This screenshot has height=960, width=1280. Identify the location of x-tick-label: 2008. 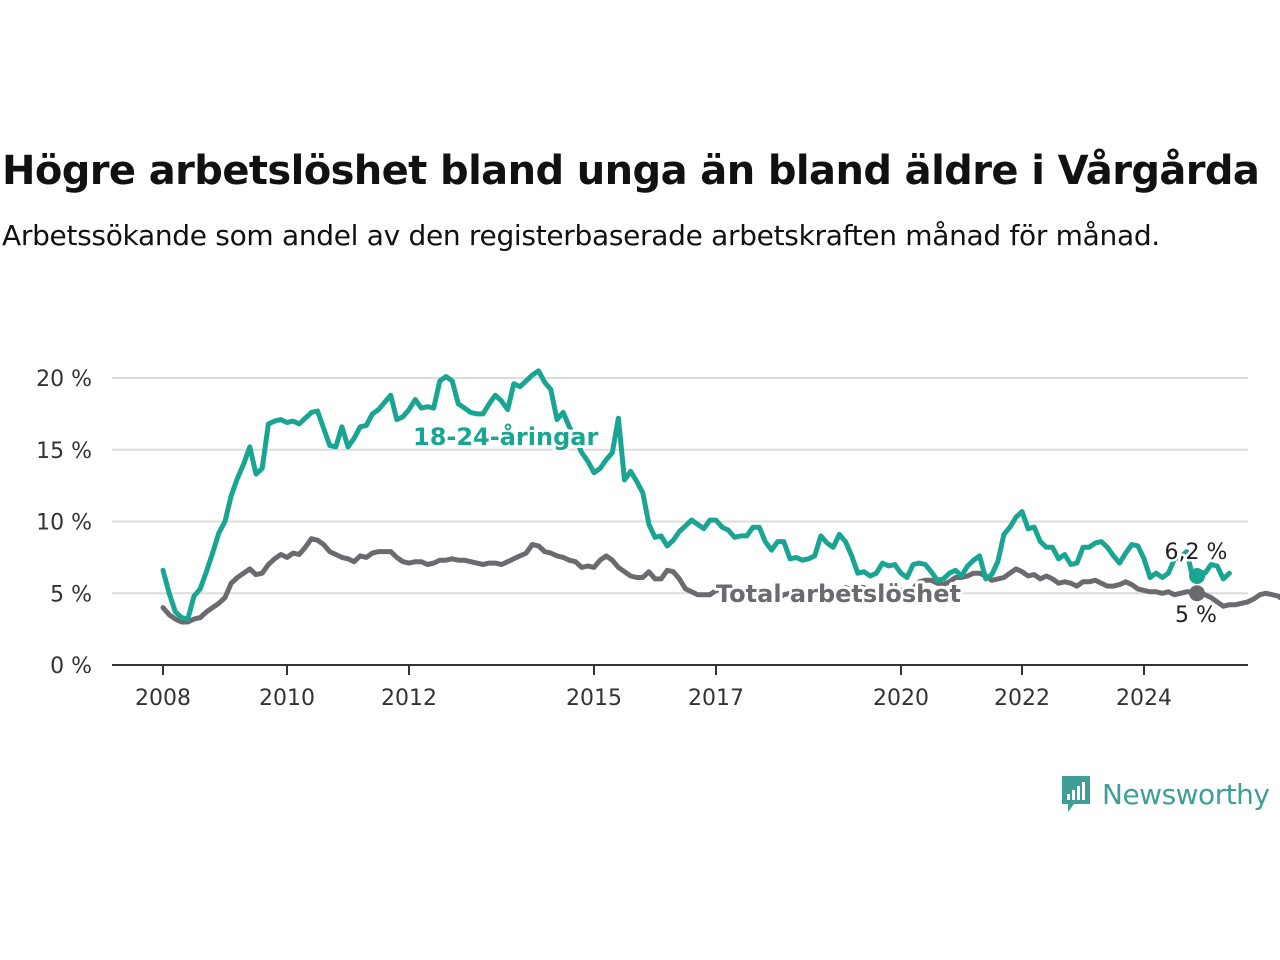
(163, 698).